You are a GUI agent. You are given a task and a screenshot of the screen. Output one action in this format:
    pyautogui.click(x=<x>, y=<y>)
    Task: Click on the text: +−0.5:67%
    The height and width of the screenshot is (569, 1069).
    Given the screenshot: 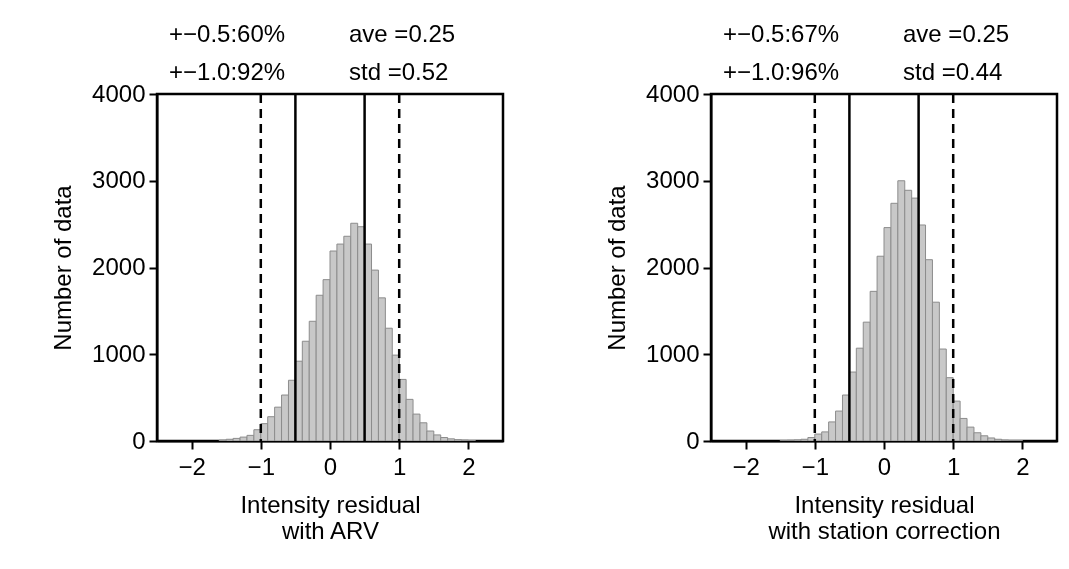 What is the action you would take?
    pyautogui.click(x=781, y=33)
    